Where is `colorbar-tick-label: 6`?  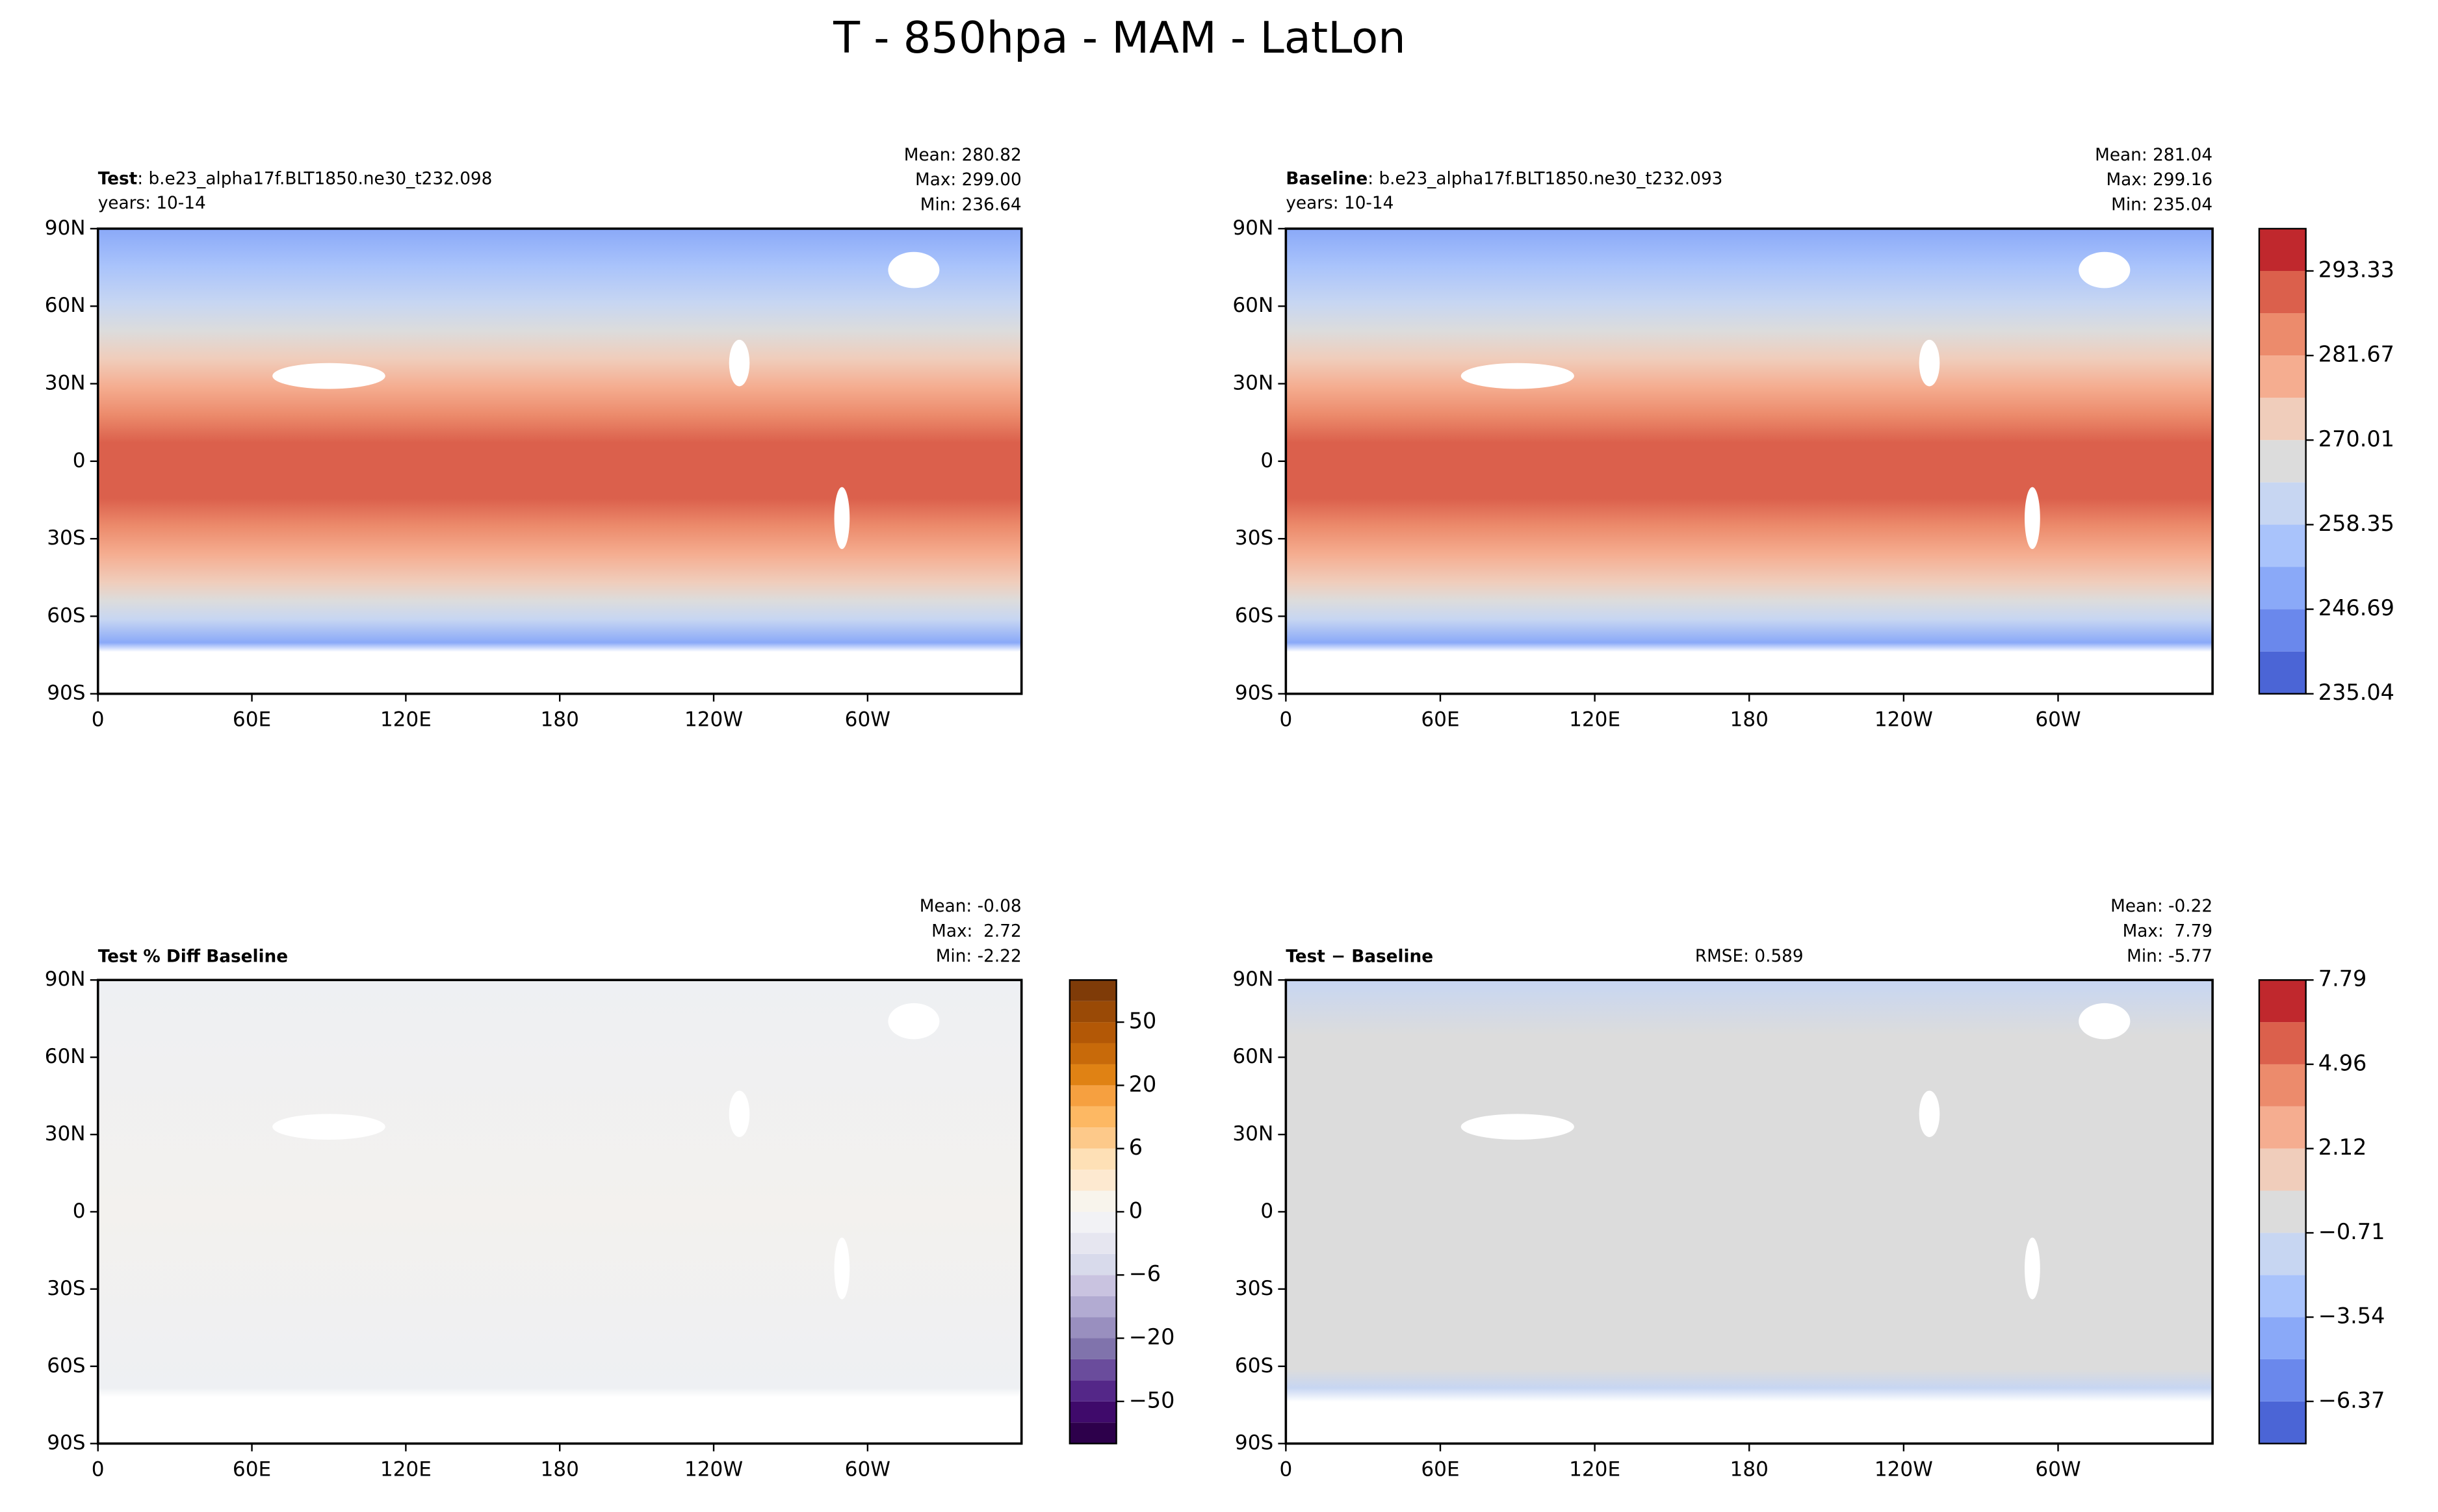 colorbar-tick-label: 6 is located at coordinates (1136, 1147).